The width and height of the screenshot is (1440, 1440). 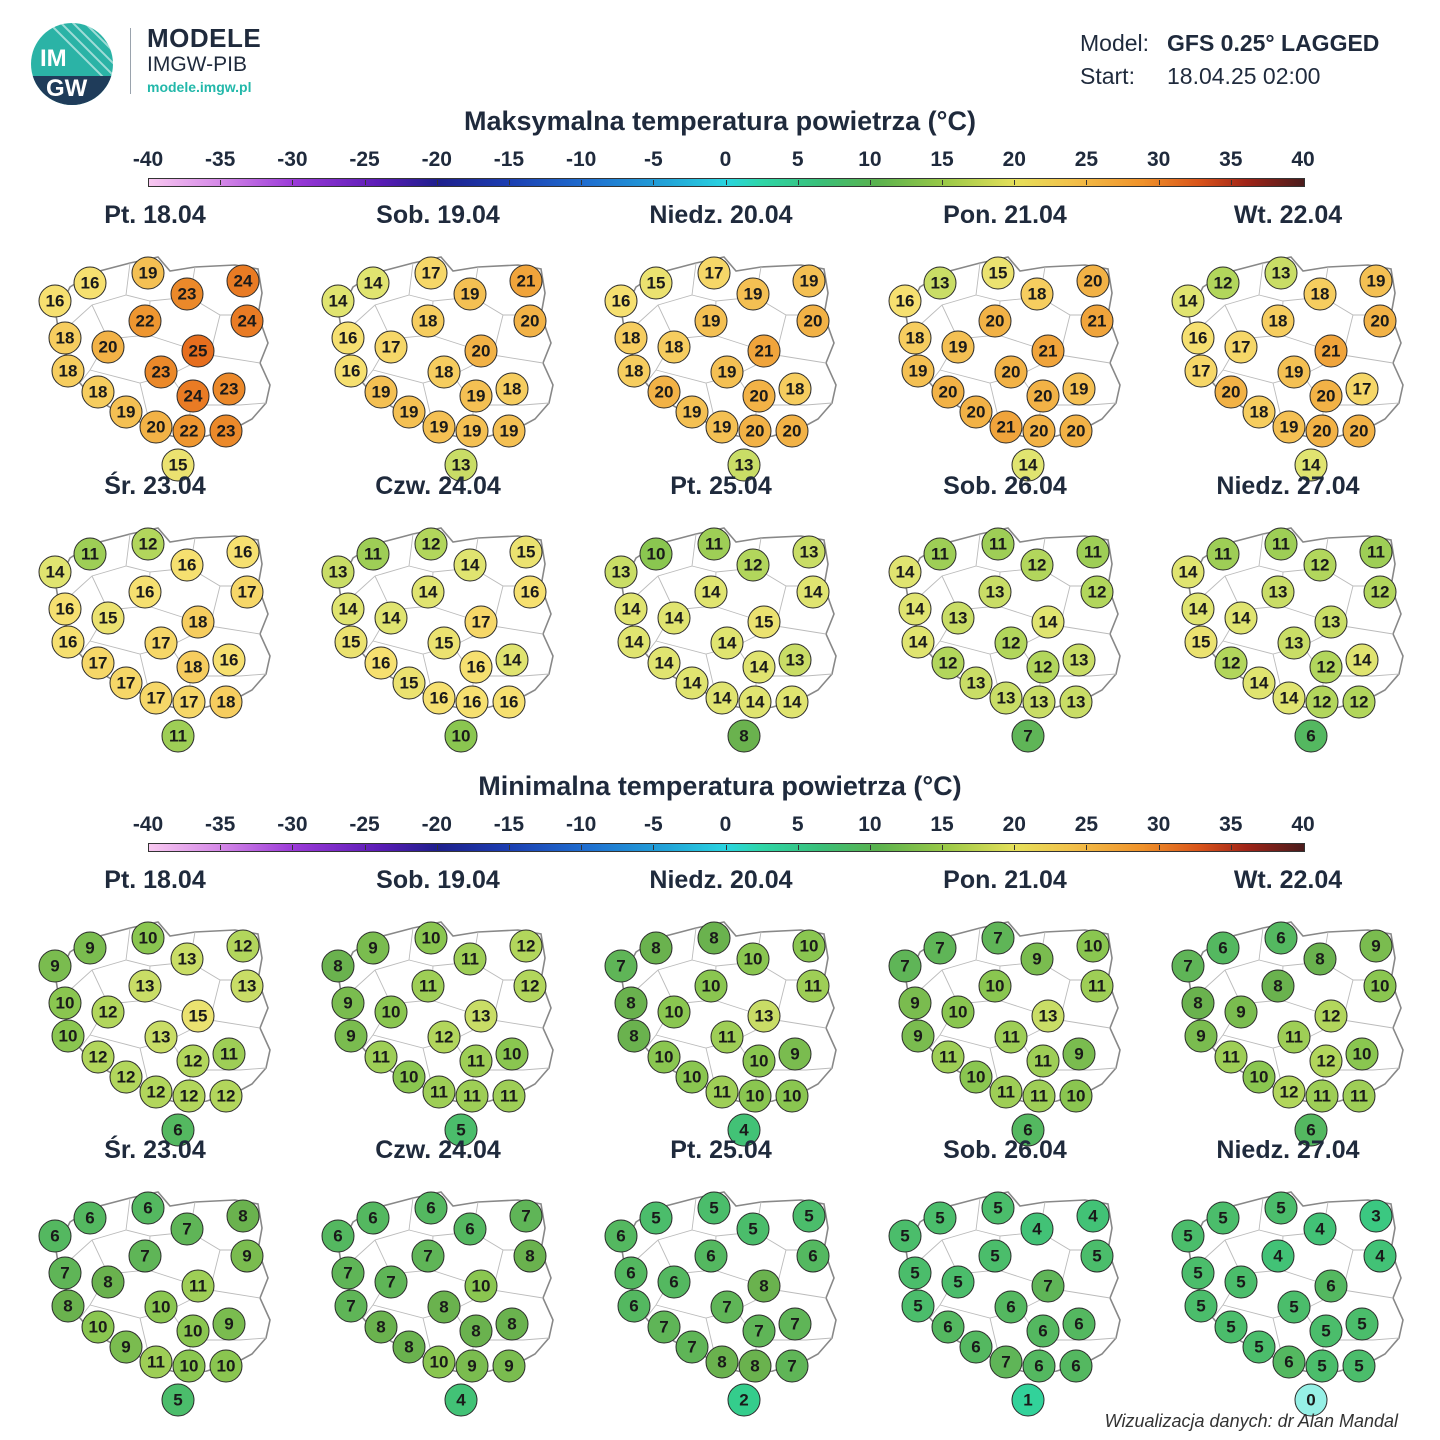 I want to click on scale-tick-label: 40, so click(x=1303, y=159).